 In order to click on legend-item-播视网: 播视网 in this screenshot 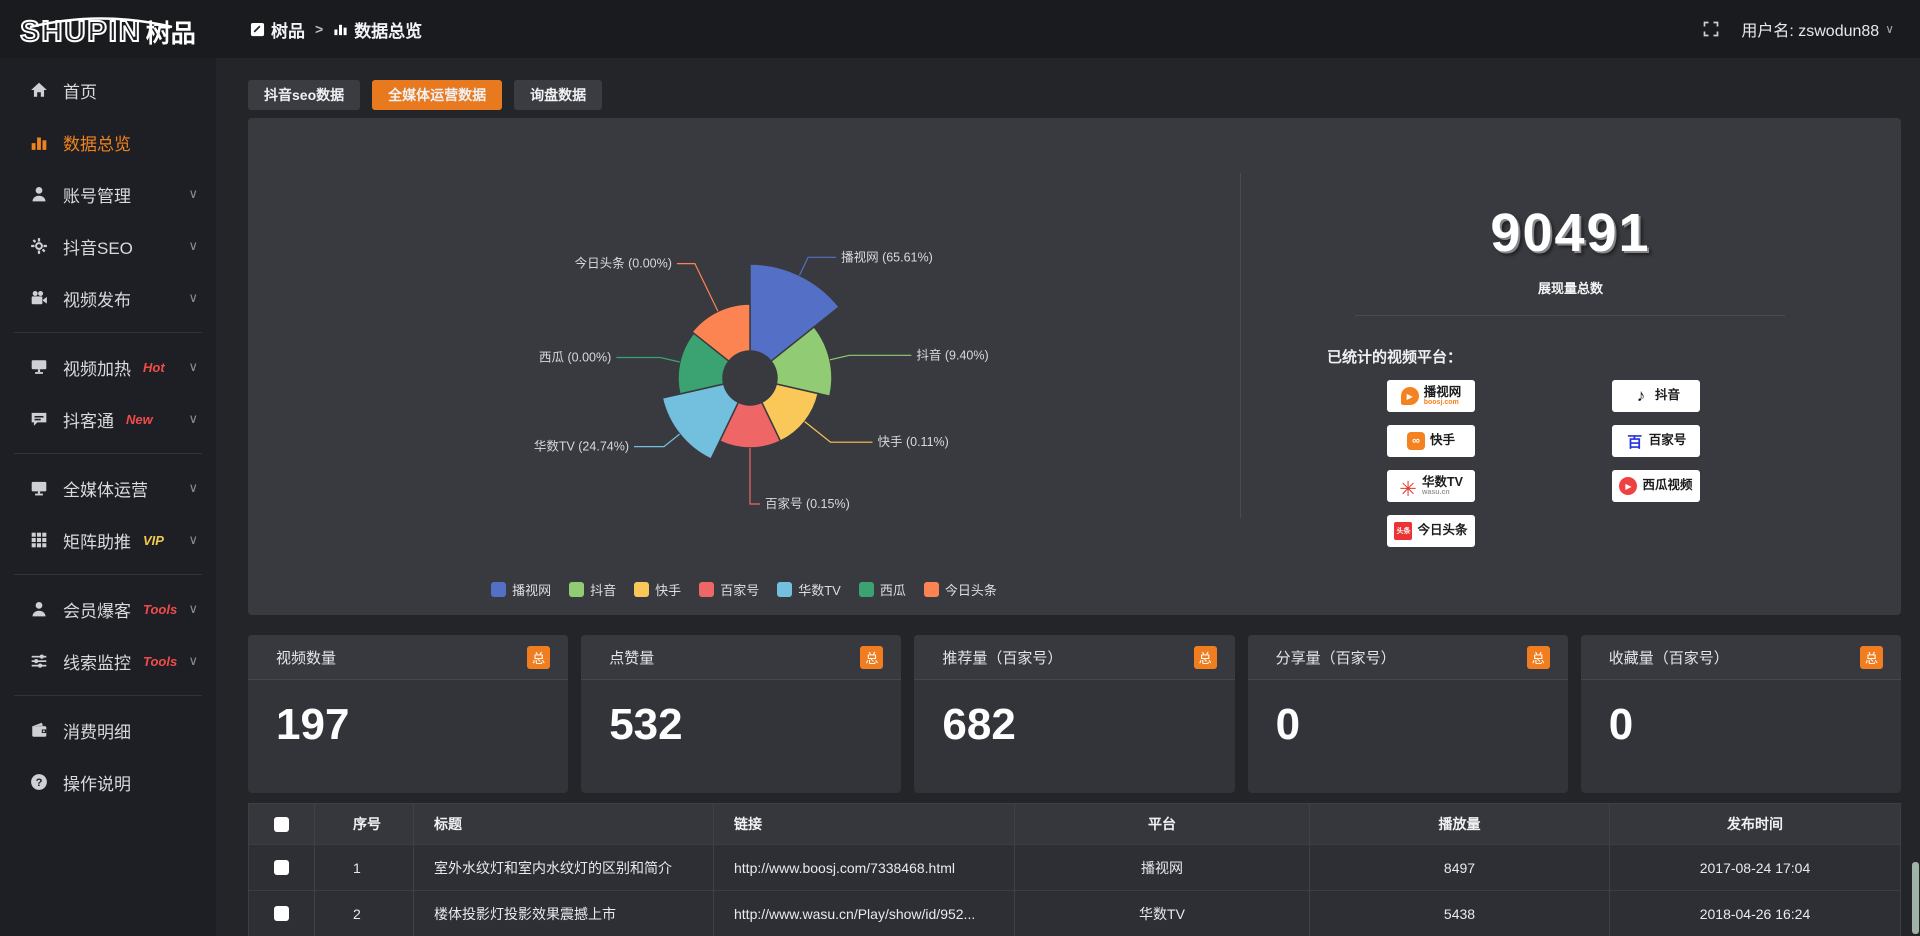, I will do `click(521, 589)`.